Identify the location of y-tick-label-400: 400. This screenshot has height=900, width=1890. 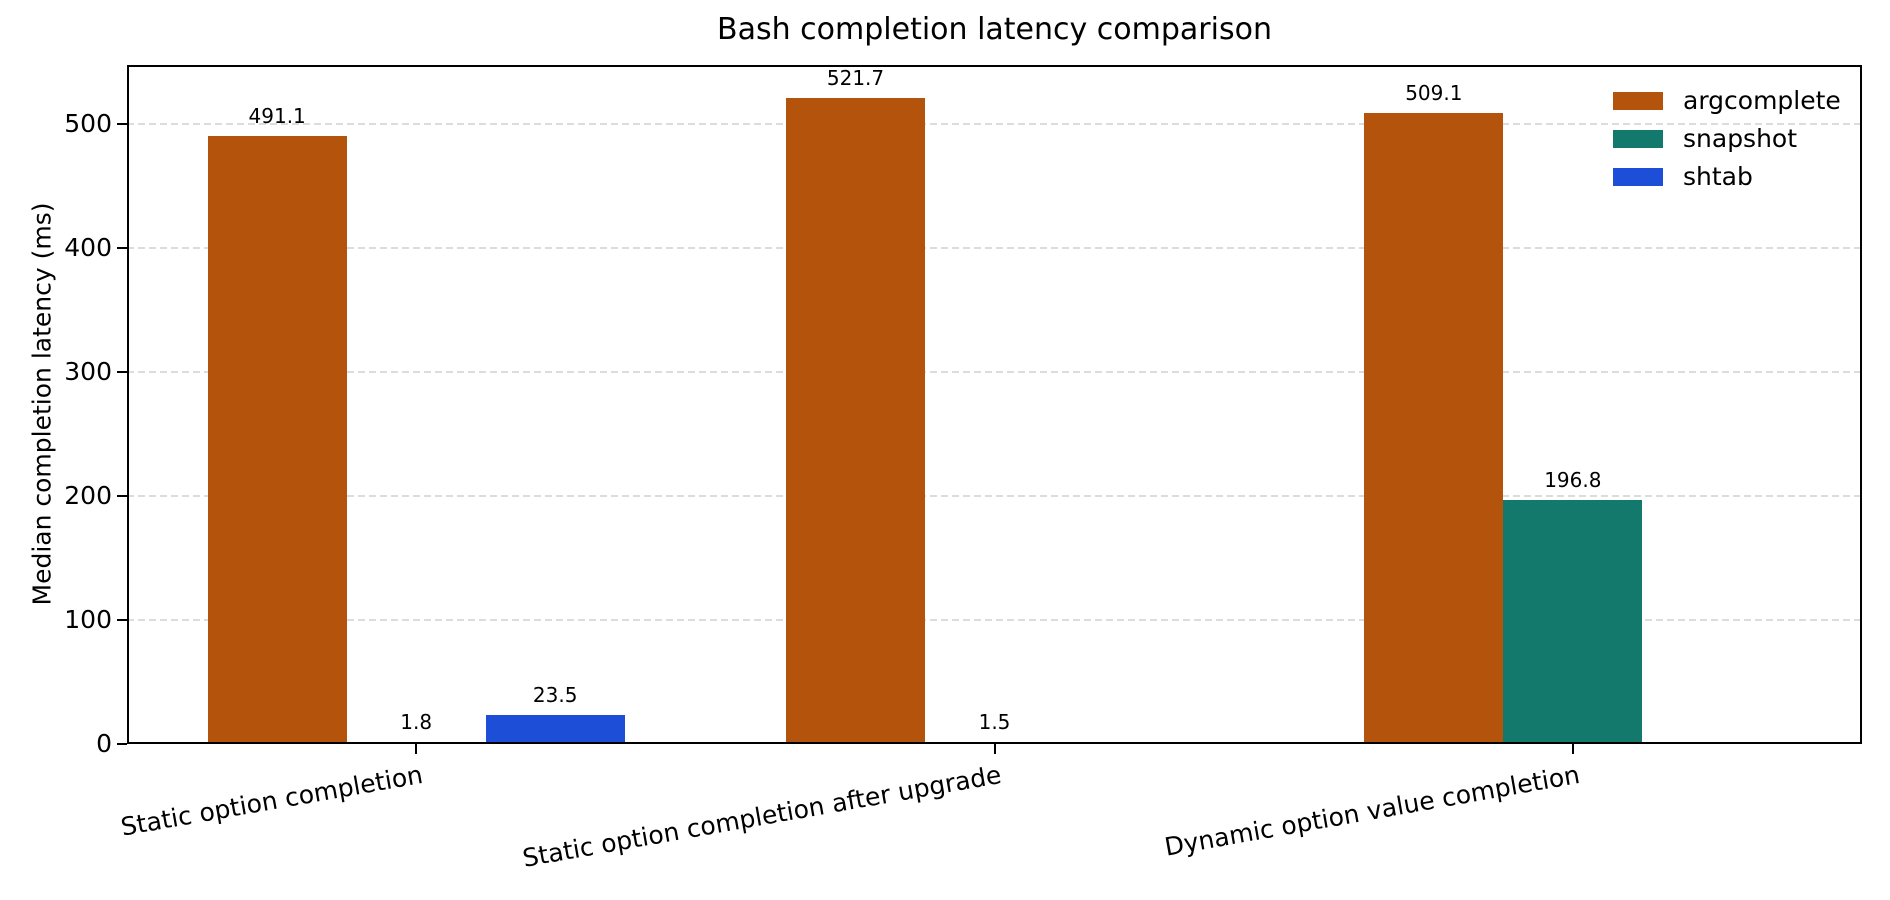
(88, 248).